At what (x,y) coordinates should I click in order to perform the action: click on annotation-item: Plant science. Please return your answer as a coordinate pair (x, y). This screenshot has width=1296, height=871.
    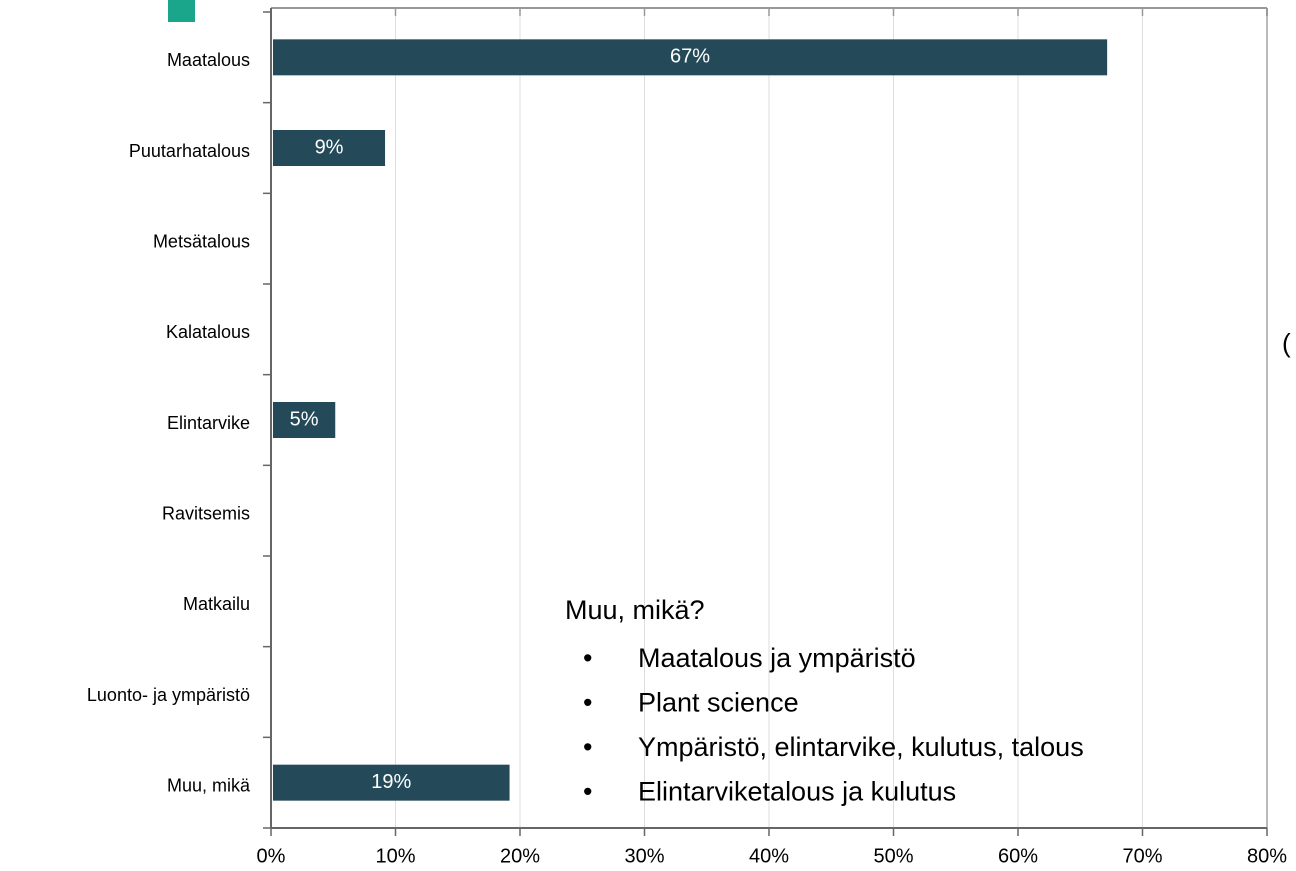
    Looking at the image, I should click on (718, 703).